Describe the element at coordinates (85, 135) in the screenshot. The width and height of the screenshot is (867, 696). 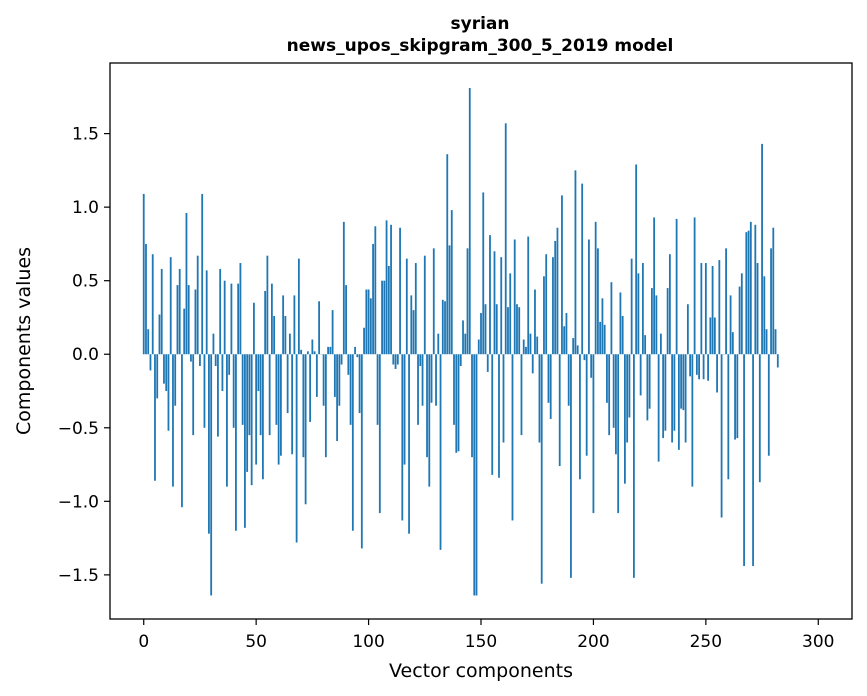
I see `y-tick-label: 1.5` at that location.